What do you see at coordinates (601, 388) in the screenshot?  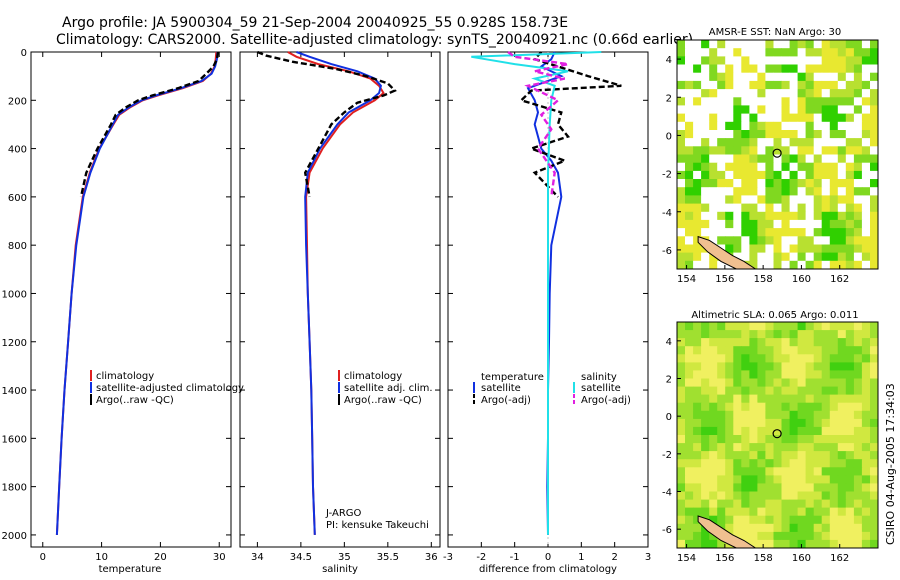 I see `legend-label-sal-satellite: satellite` at bounding box center [601, 388].